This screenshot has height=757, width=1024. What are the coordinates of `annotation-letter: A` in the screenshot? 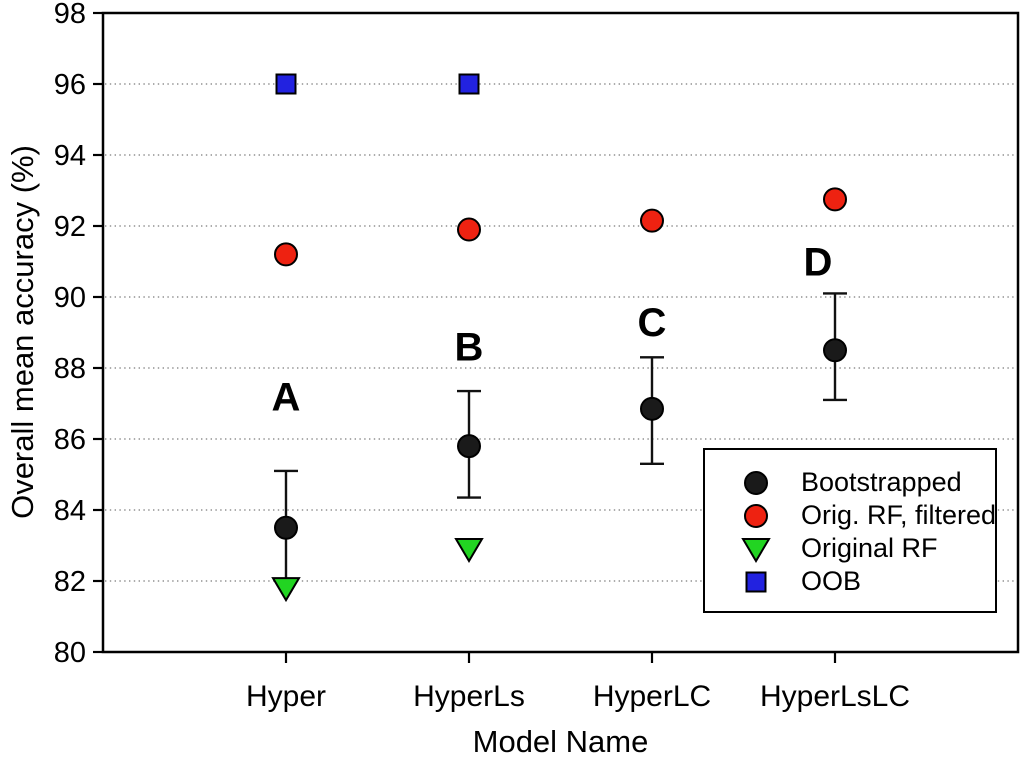 It's located at (286, 397).